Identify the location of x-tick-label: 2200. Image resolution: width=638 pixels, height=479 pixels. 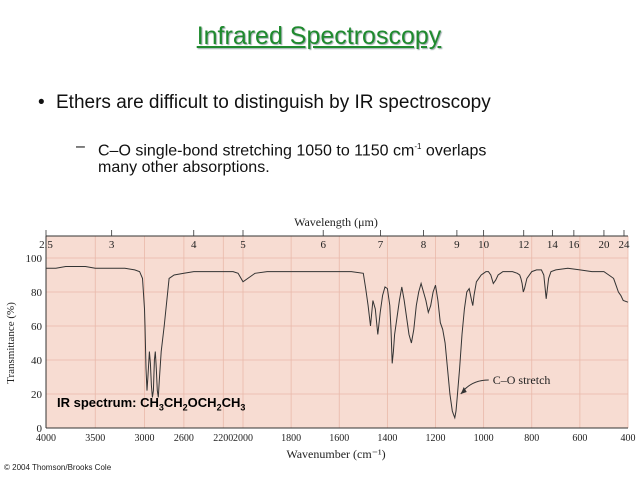
(223, 438).